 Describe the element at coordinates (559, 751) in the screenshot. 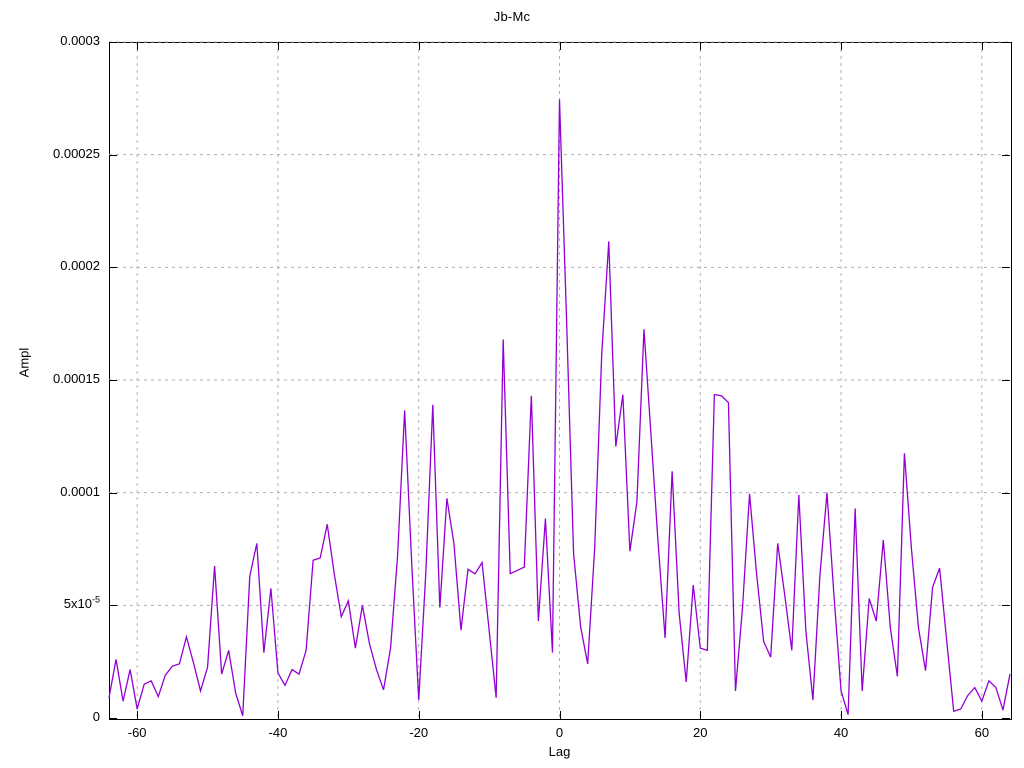

I see `x-axis-label: Lag` at that location.